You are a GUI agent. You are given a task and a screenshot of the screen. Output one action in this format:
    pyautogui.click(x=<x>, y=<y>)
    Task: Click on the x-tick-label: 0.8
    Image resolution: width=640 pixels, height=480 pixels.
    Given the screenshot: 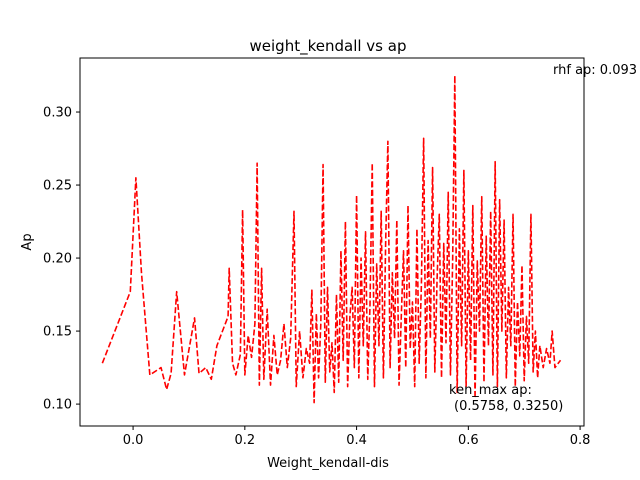 What is the action you would take?
    pyautogui.click(x=580, y=440)
    